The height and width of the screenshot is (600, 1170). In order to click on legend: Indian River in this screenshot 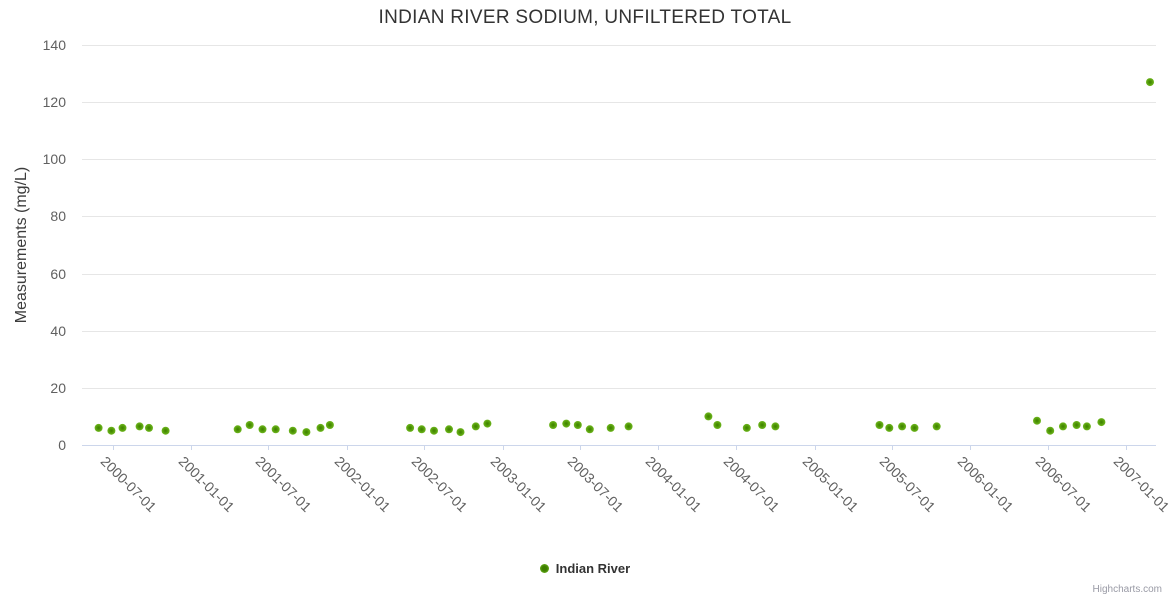, I will do `click(585, 568)`.